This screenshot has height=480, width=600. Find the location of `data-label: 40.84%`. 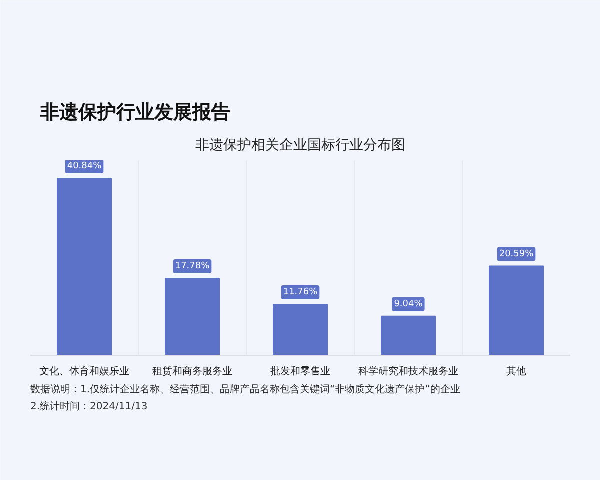

data-label: 40.84% is located at coordinates (84, 167).